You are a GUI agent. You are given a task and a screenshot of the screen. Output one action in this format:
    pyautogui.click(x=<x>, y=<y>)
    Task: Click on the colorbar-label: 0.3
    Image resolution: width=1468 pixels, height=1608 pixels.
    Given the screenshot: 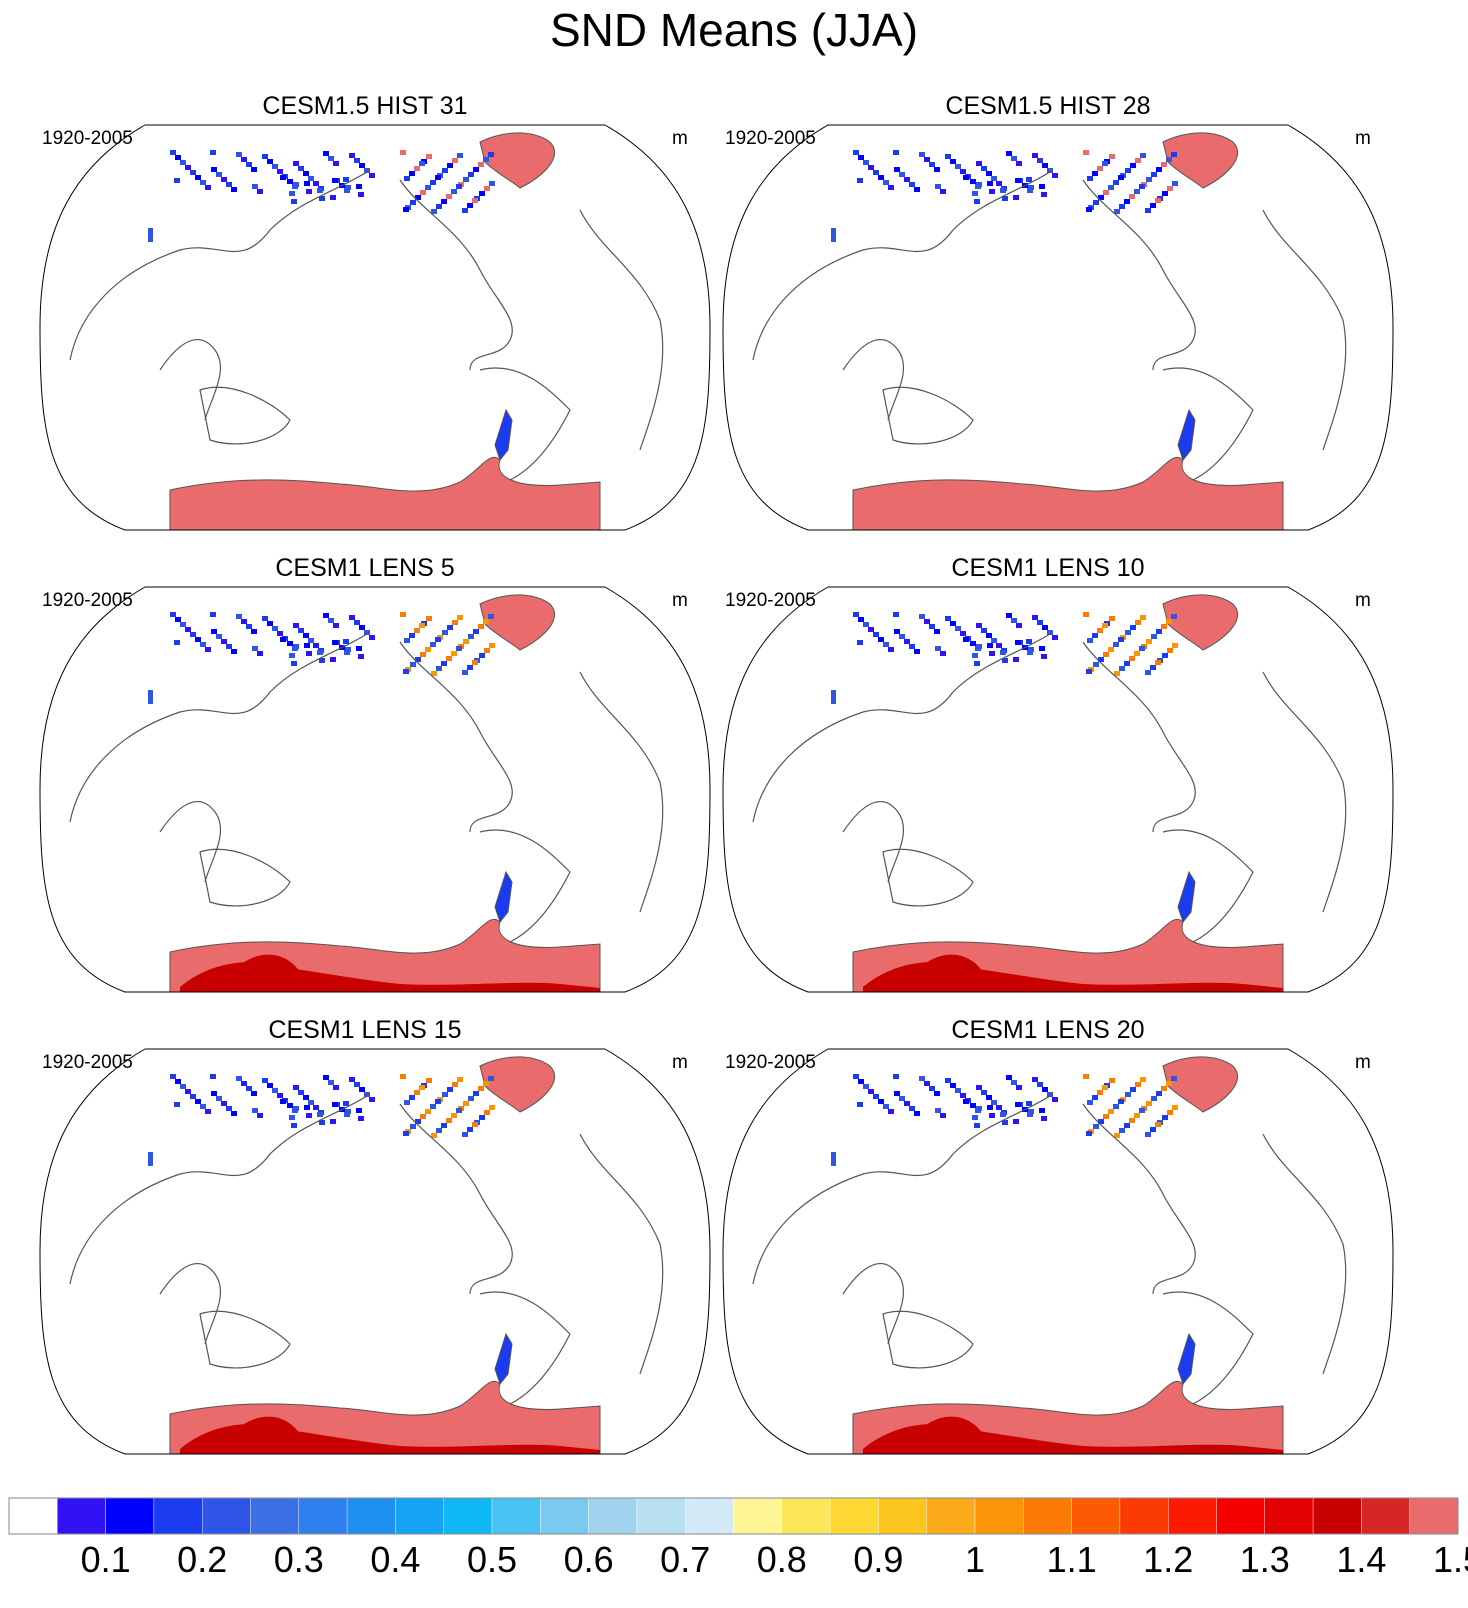 What is the action you would take?
    pyautogui.click(x=299, y=1559)
    